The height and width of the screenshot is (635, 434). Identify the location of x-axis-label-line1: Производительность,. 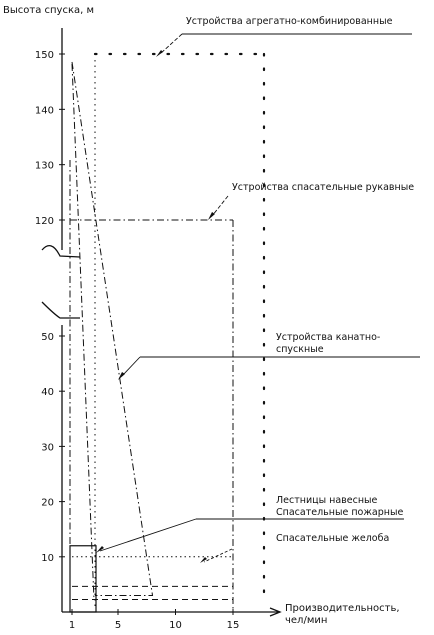
(342, 608).